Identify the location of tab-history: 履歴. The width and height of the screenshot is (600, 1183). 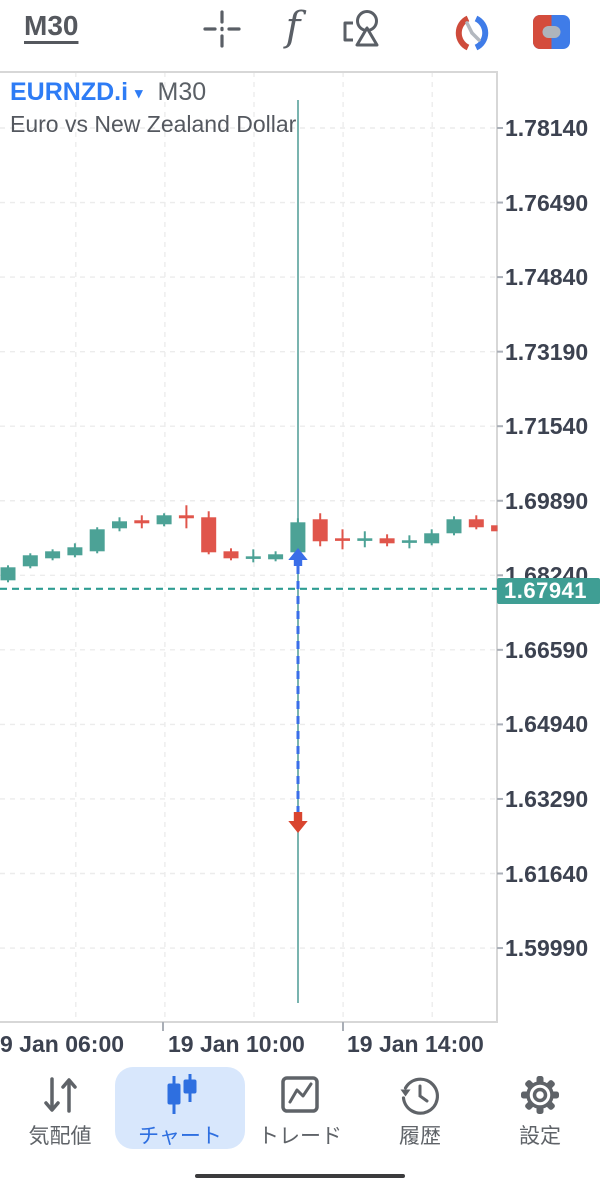
(420, 1110).